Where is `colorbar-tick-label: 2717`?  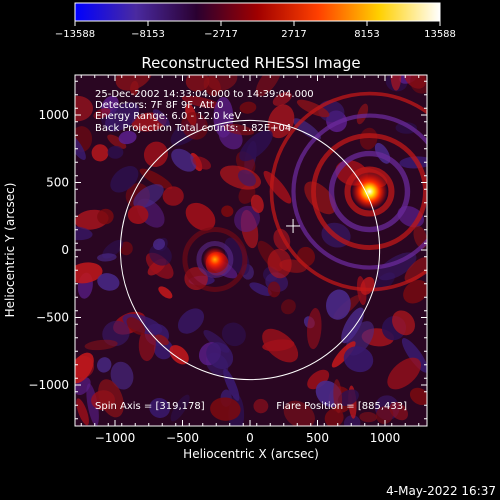 colorbar-tick-label: 2717 is located at coordinates (293, 34).